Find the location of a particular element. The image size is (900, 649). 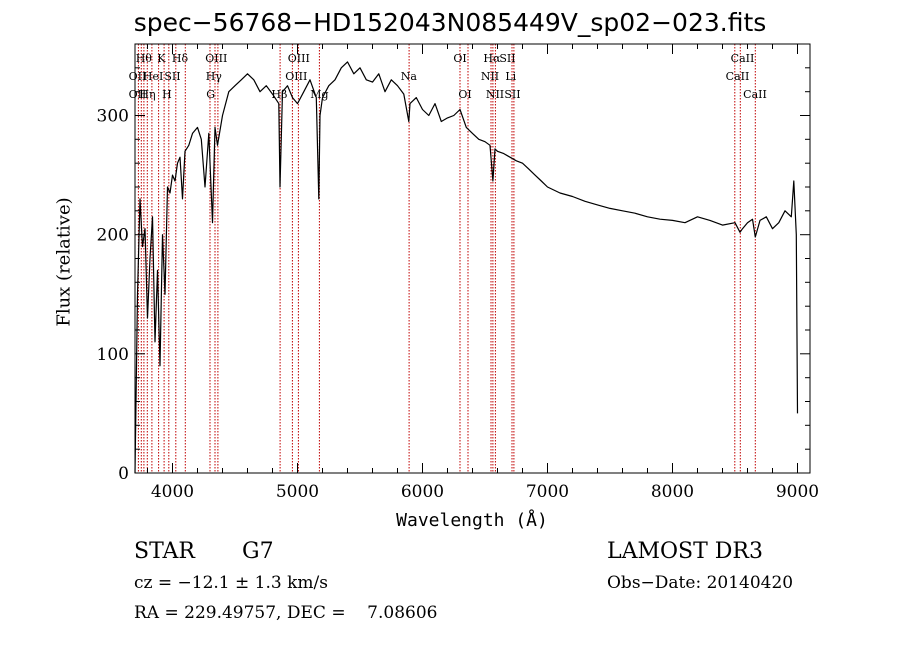

x-tick-label: 8000 is located at coordinates (672, 492).